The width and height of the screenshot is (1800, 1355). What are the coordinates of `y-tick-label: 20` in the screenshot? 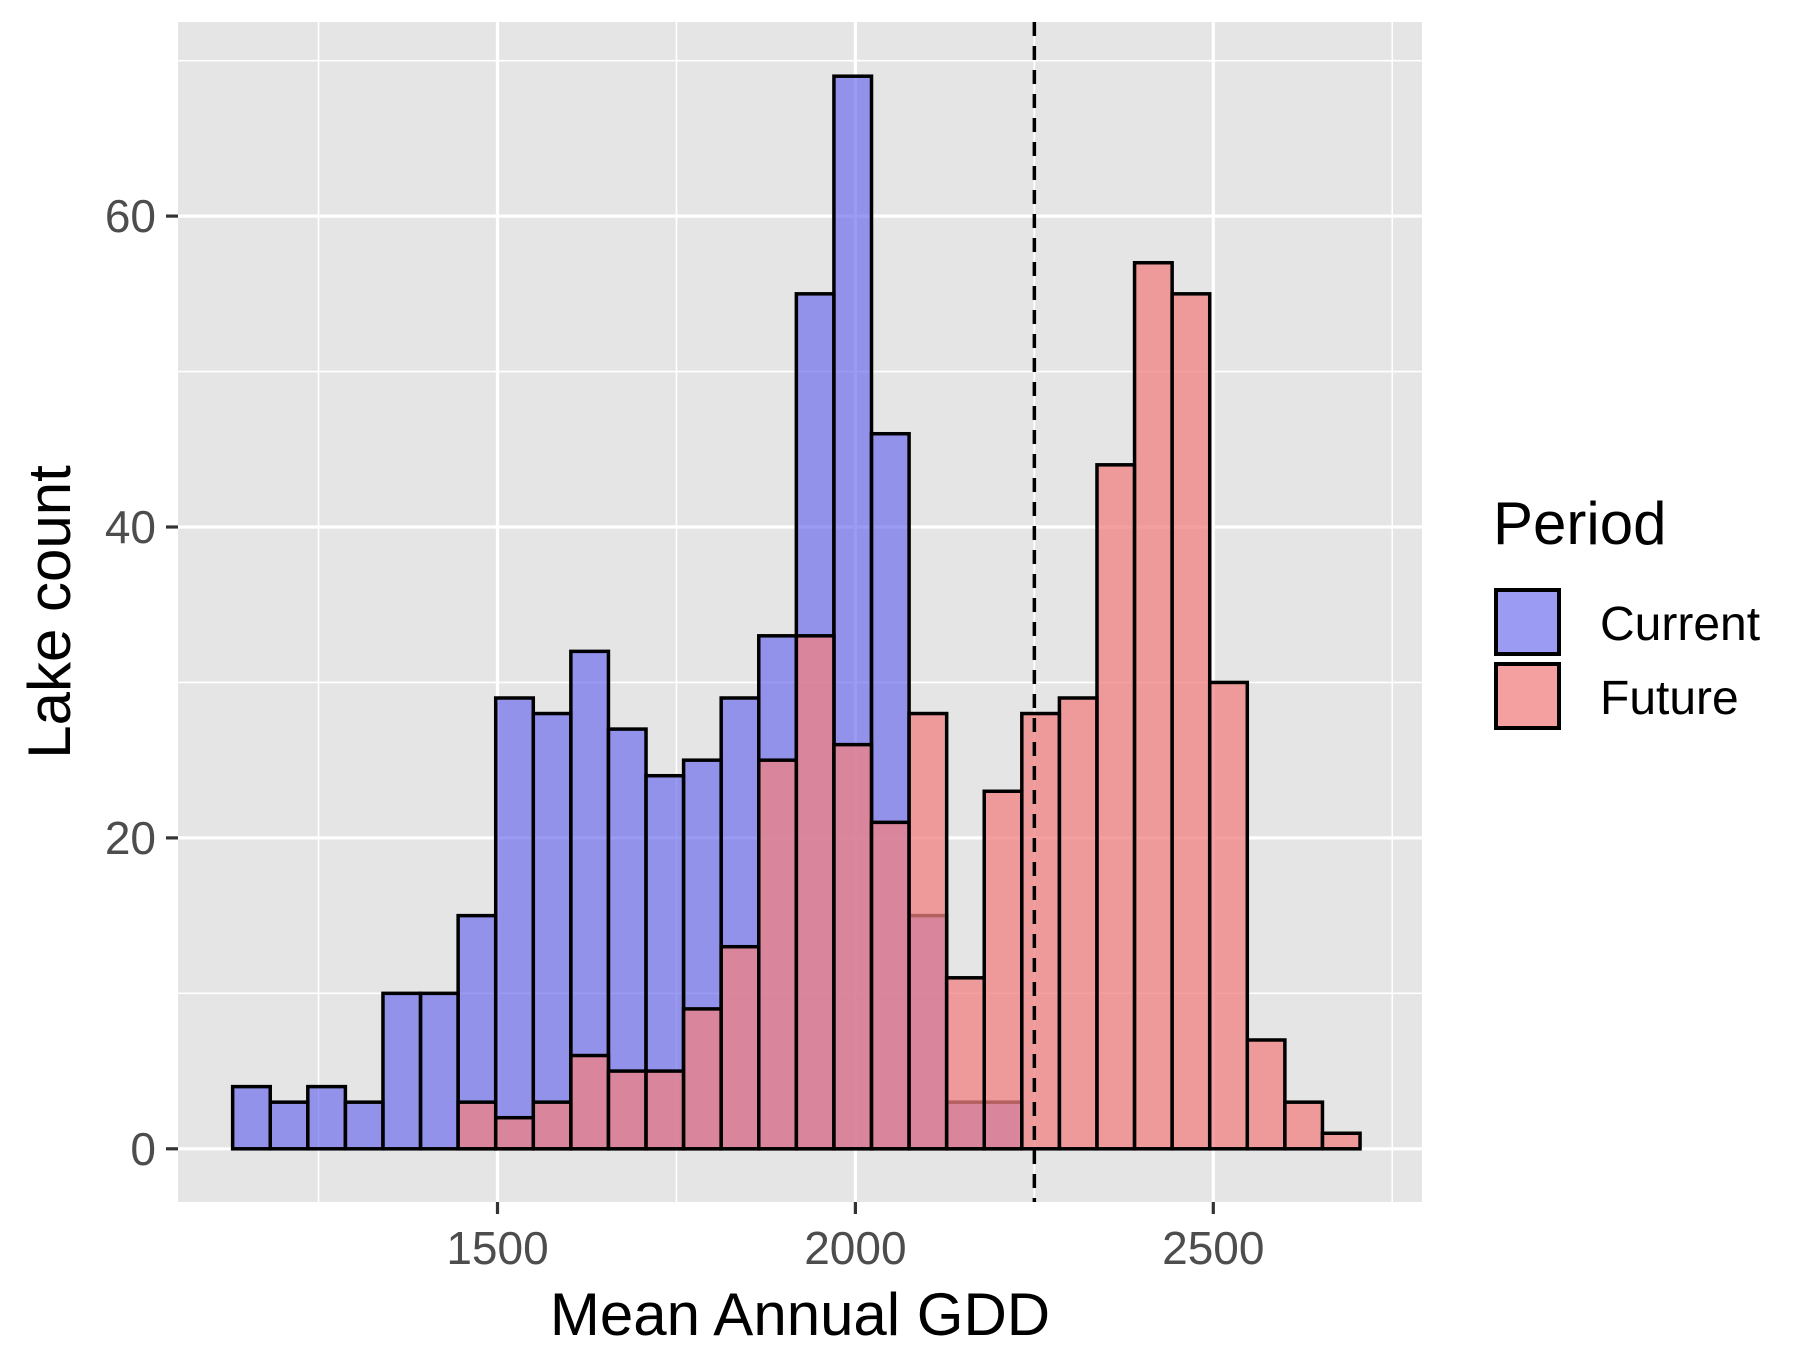 It's located at (130, 838).